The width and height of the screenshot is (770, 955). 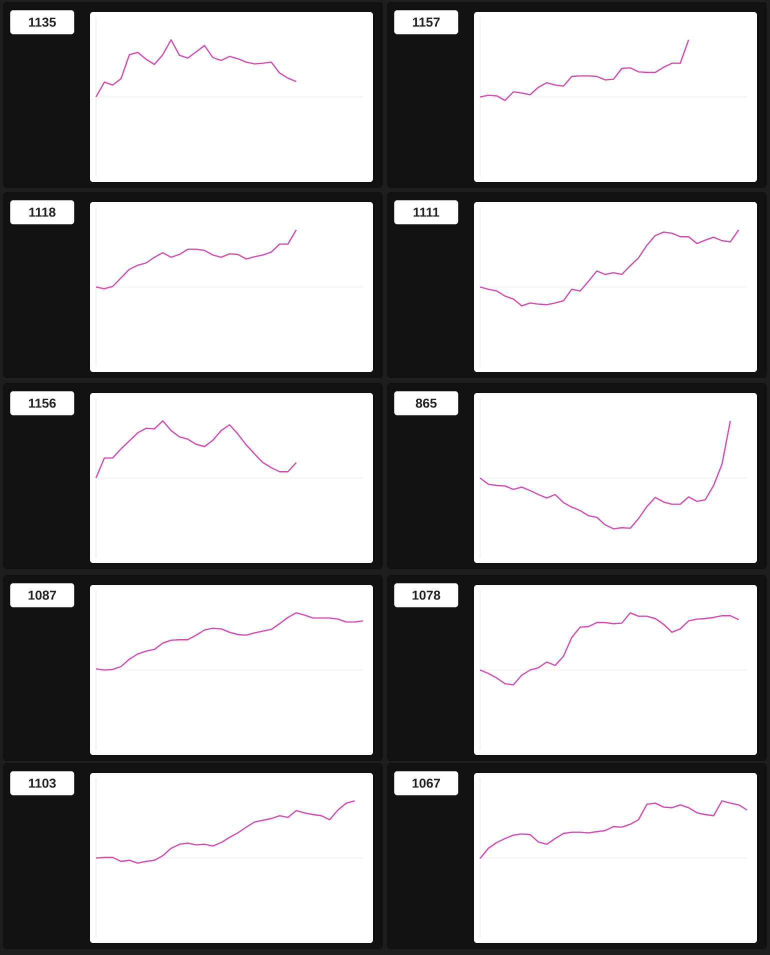 I want to click on chart-title: 1111, so click(x=427, y=212).